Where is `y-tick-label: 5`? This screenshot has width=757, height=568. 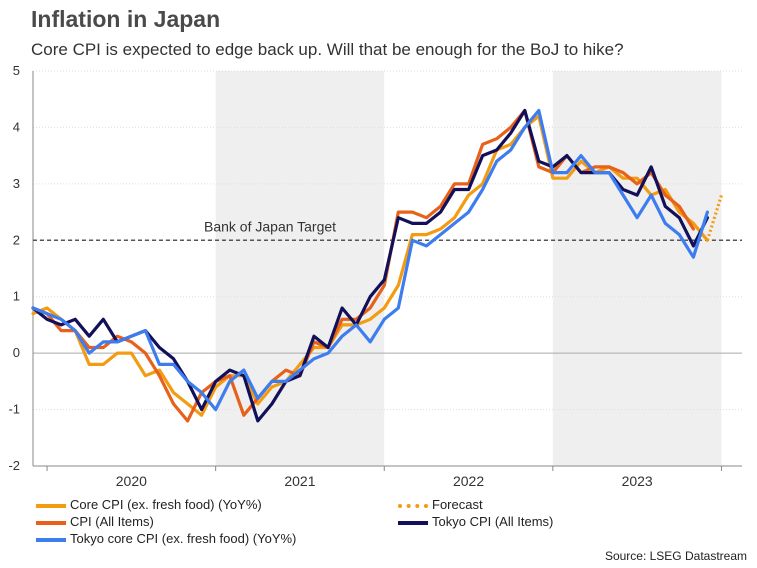
y-tick-label: 5 is located at coordinates (16, 70).